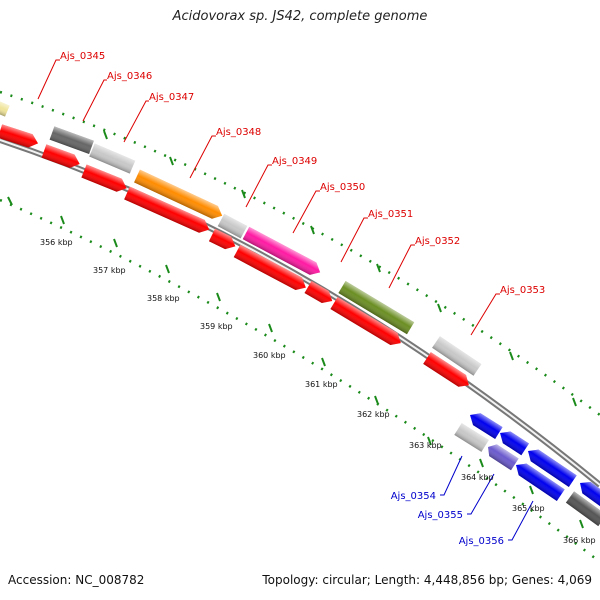  I want to click on gene-label-ajs-0355: Ajs_0355, so click(440, 515).